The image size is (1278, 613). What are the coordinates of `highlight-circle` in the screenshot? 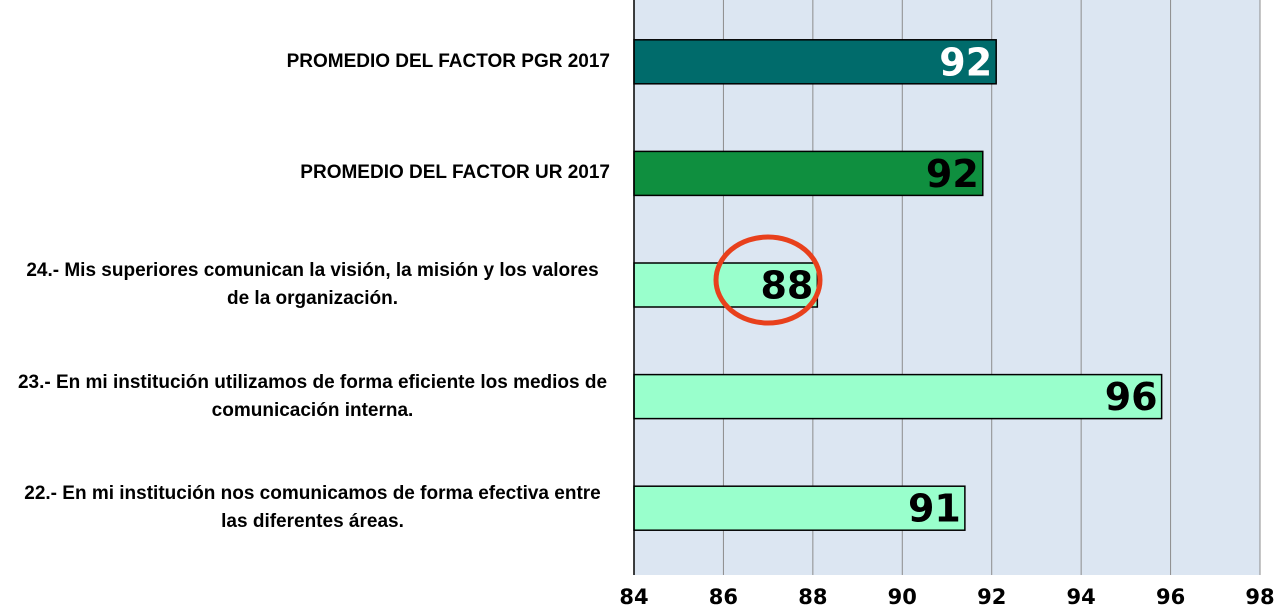 It's located at (768, 280).